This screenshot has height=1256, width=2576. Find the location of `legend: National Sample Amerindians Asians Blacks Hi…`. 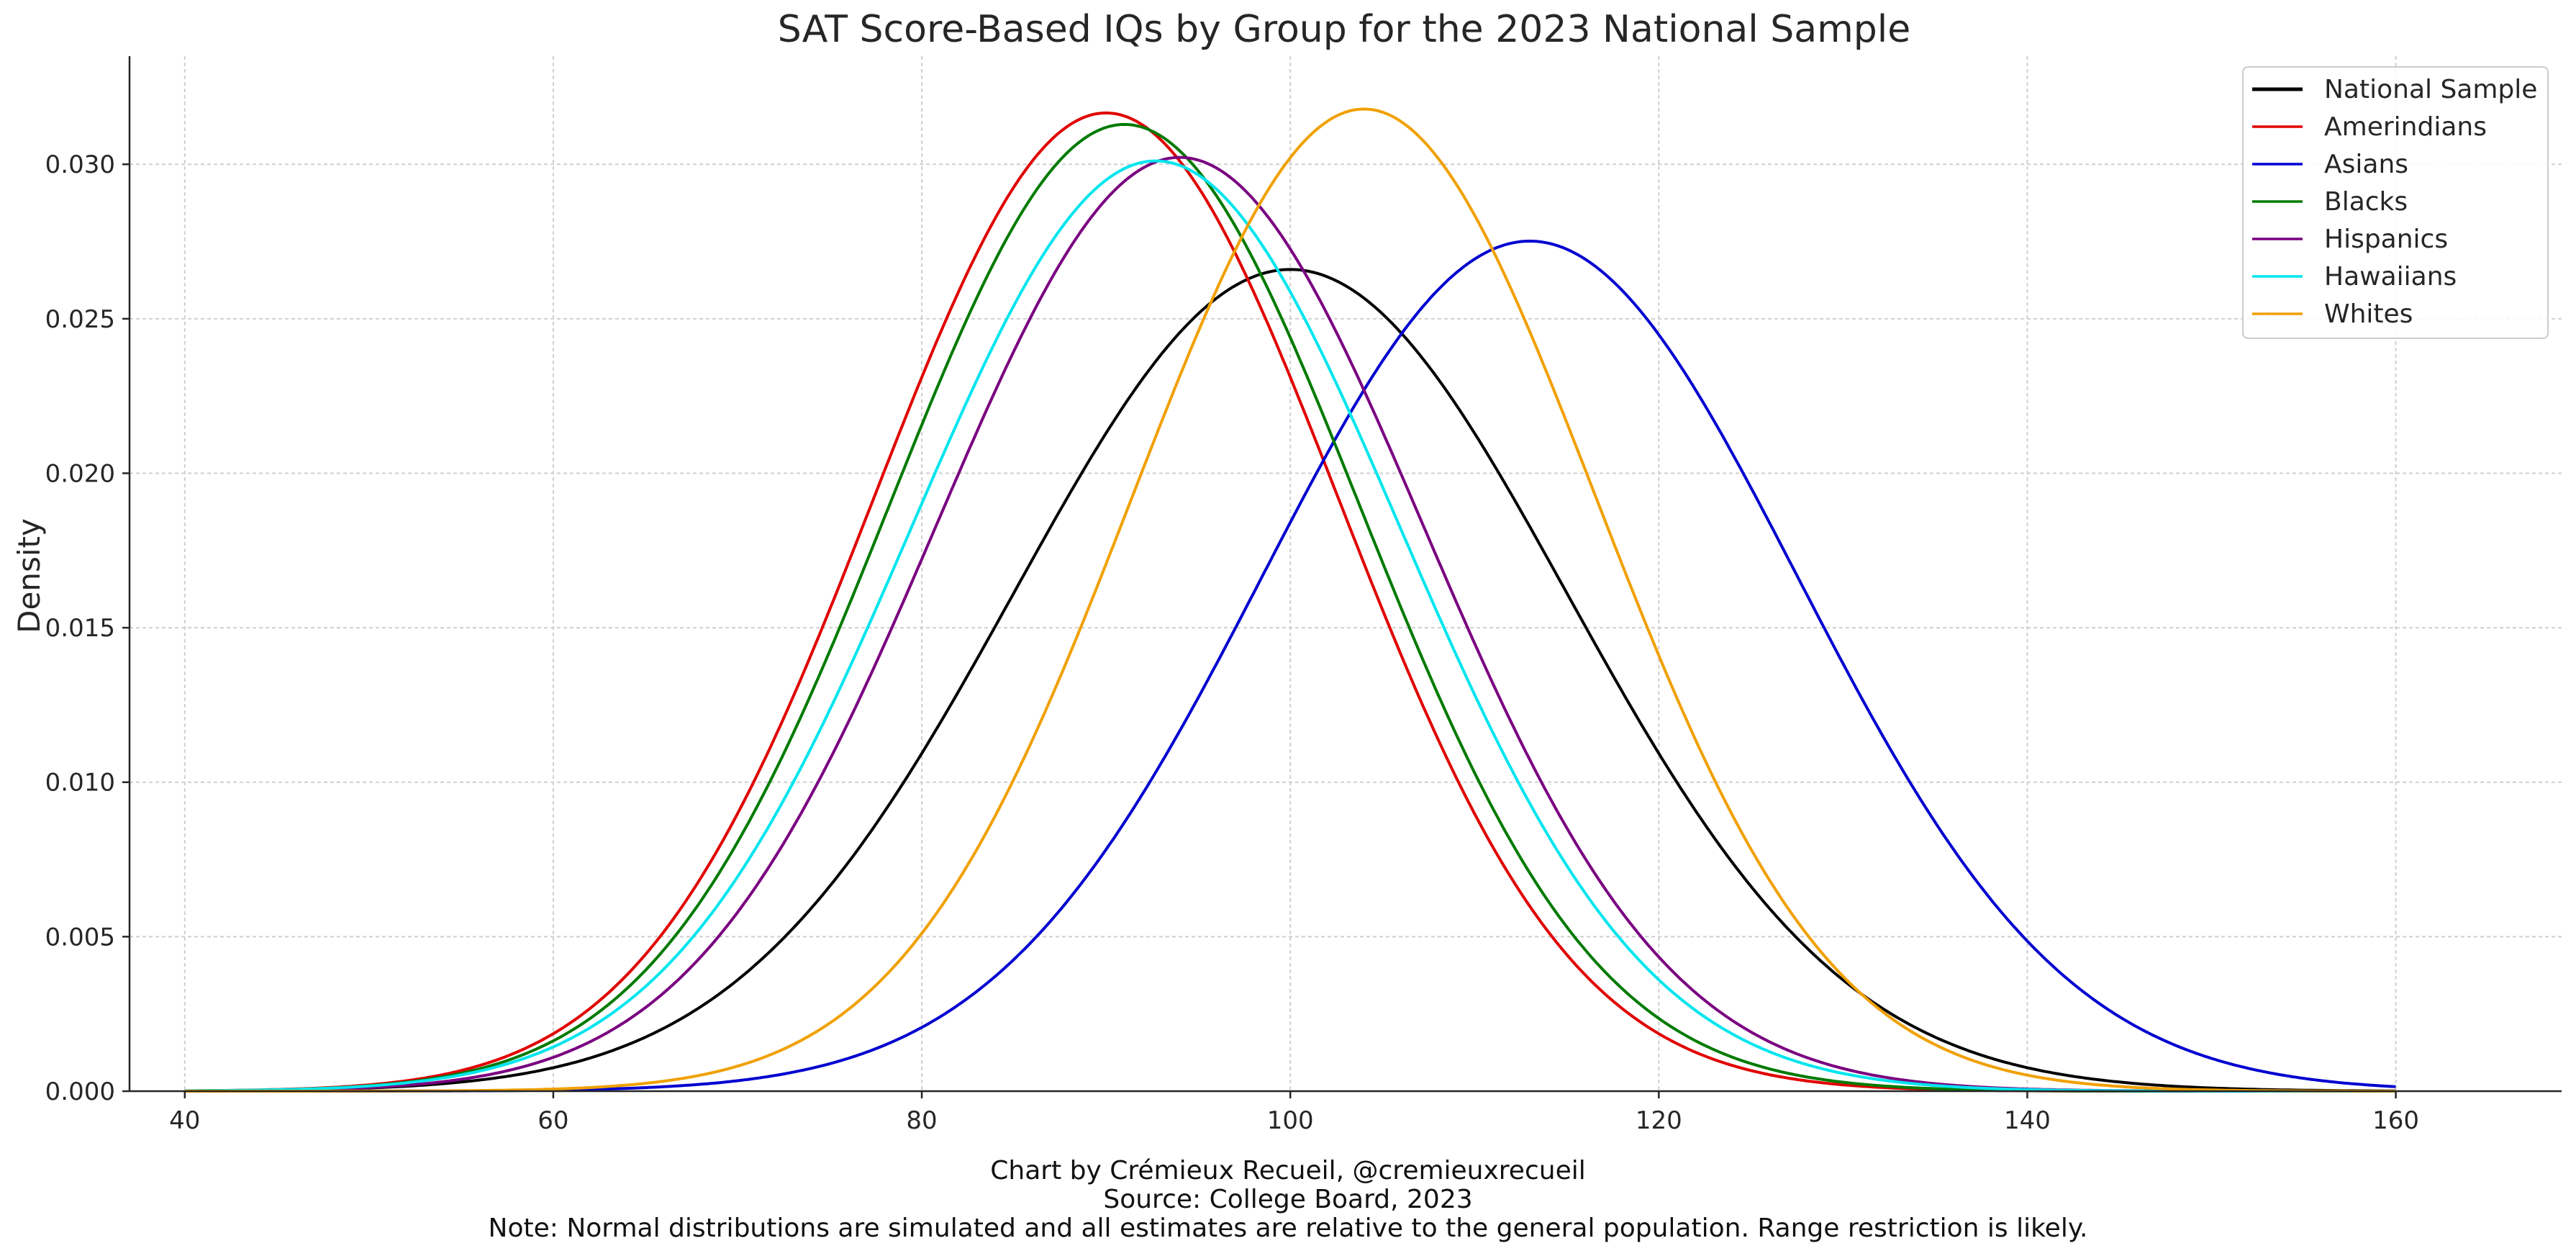

legend: National Sample Amerindians Asians Blacks Hi… is located at coordinates (2395, 202).